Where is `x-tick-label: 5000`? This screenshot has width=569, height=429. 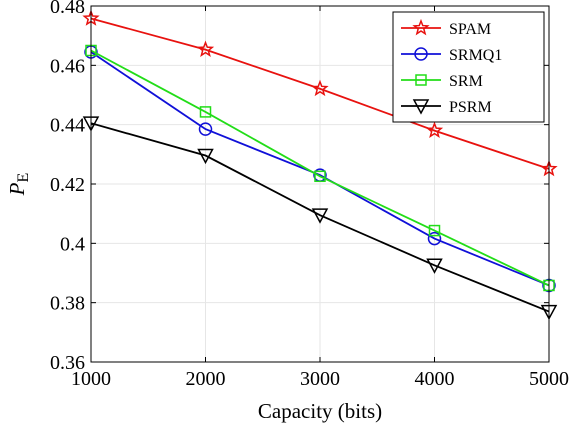 x-tick-label: 5000 is located at coordinates (549, 379).